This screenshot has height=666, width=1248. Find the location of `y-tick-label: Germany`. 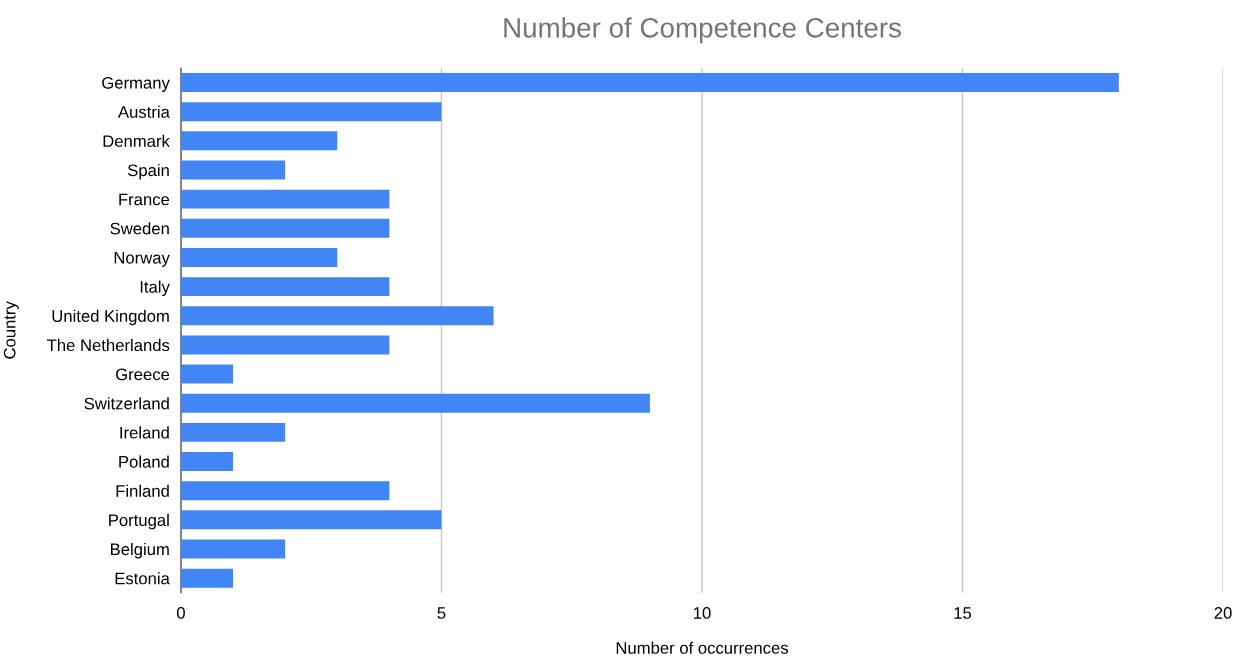

y-tick-label: Germany is located at coordinates (136, 84).